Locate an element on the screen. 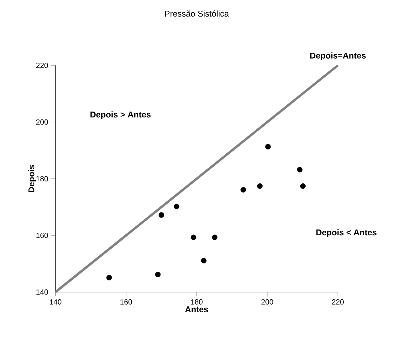 Image resolution: width=411 pixels, height=342 pixels. text: Depois=Antes is located at coordinates (338, 56).